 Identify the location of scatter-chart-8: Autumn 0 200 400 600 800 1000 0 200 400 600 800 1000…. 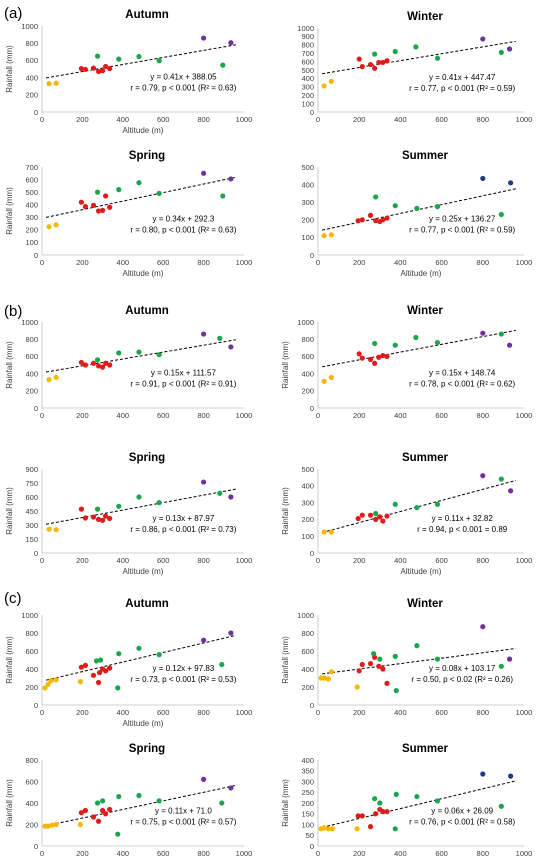
(128, 663).